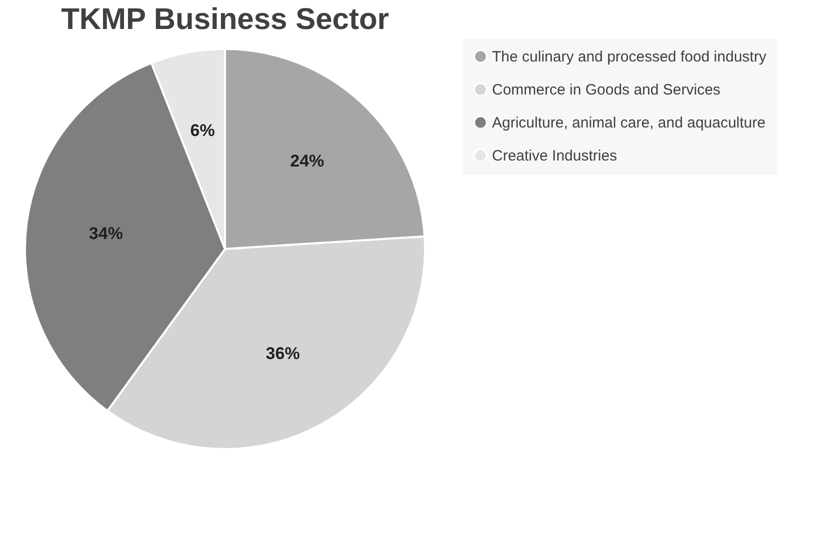 This screenshot has height=552, width=818. I want to click on chart-title: TKMP Business Sector, so click(225, 19).